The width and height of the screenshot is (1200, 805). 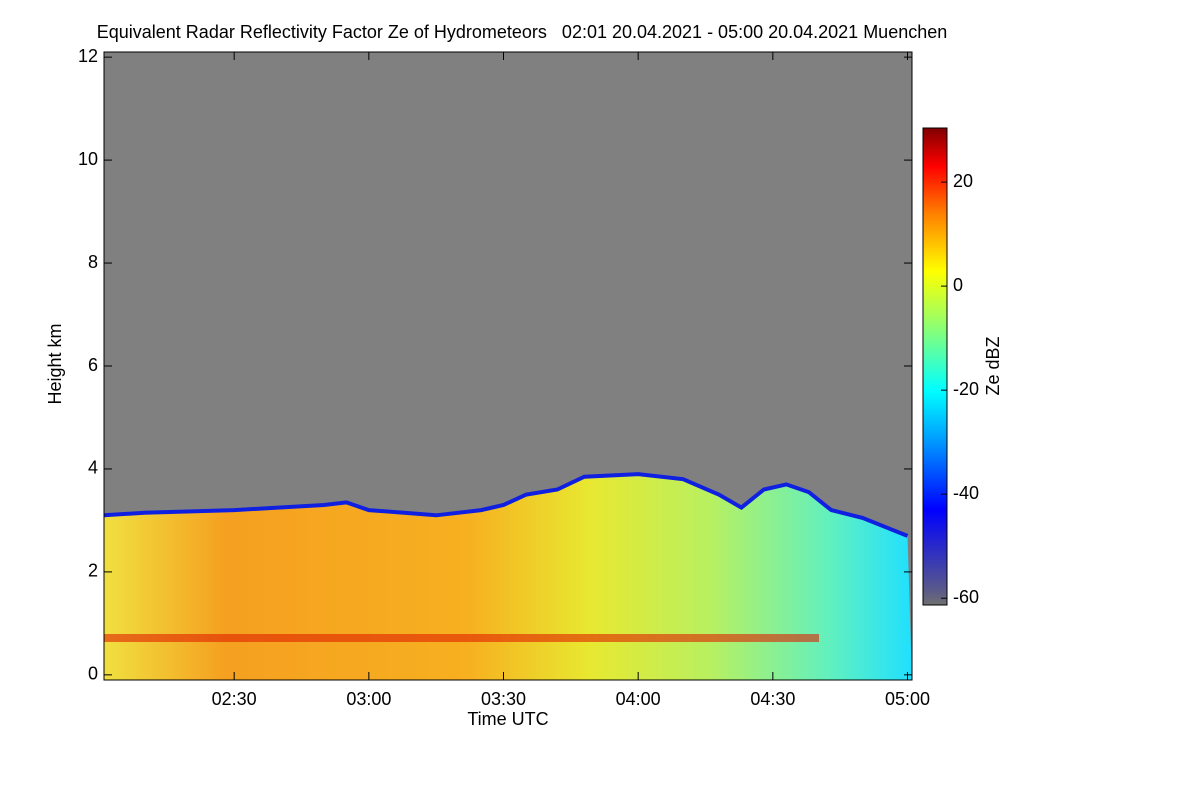 What do you see at coordinates (638, 699) in the screenshot?
I see `x-tick-label: 04:00` at bounding box center [638, 699].